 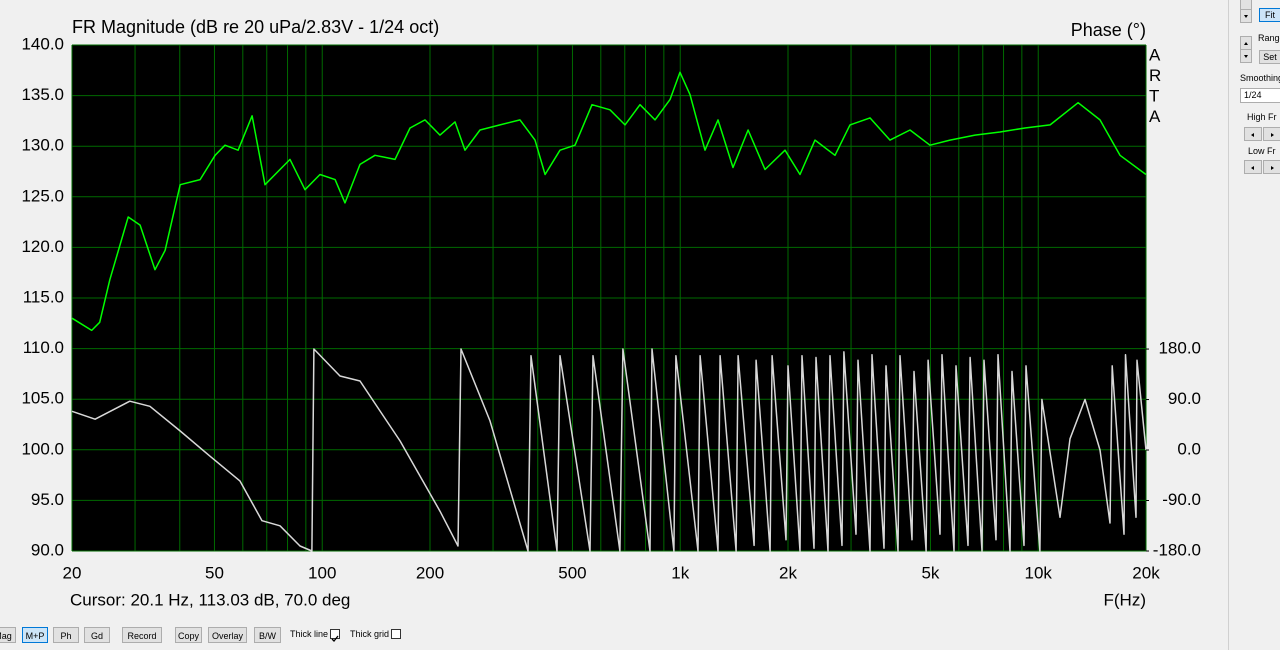 I want to click on y2-tick-label: 0.0, so click(x=1189, y=449).